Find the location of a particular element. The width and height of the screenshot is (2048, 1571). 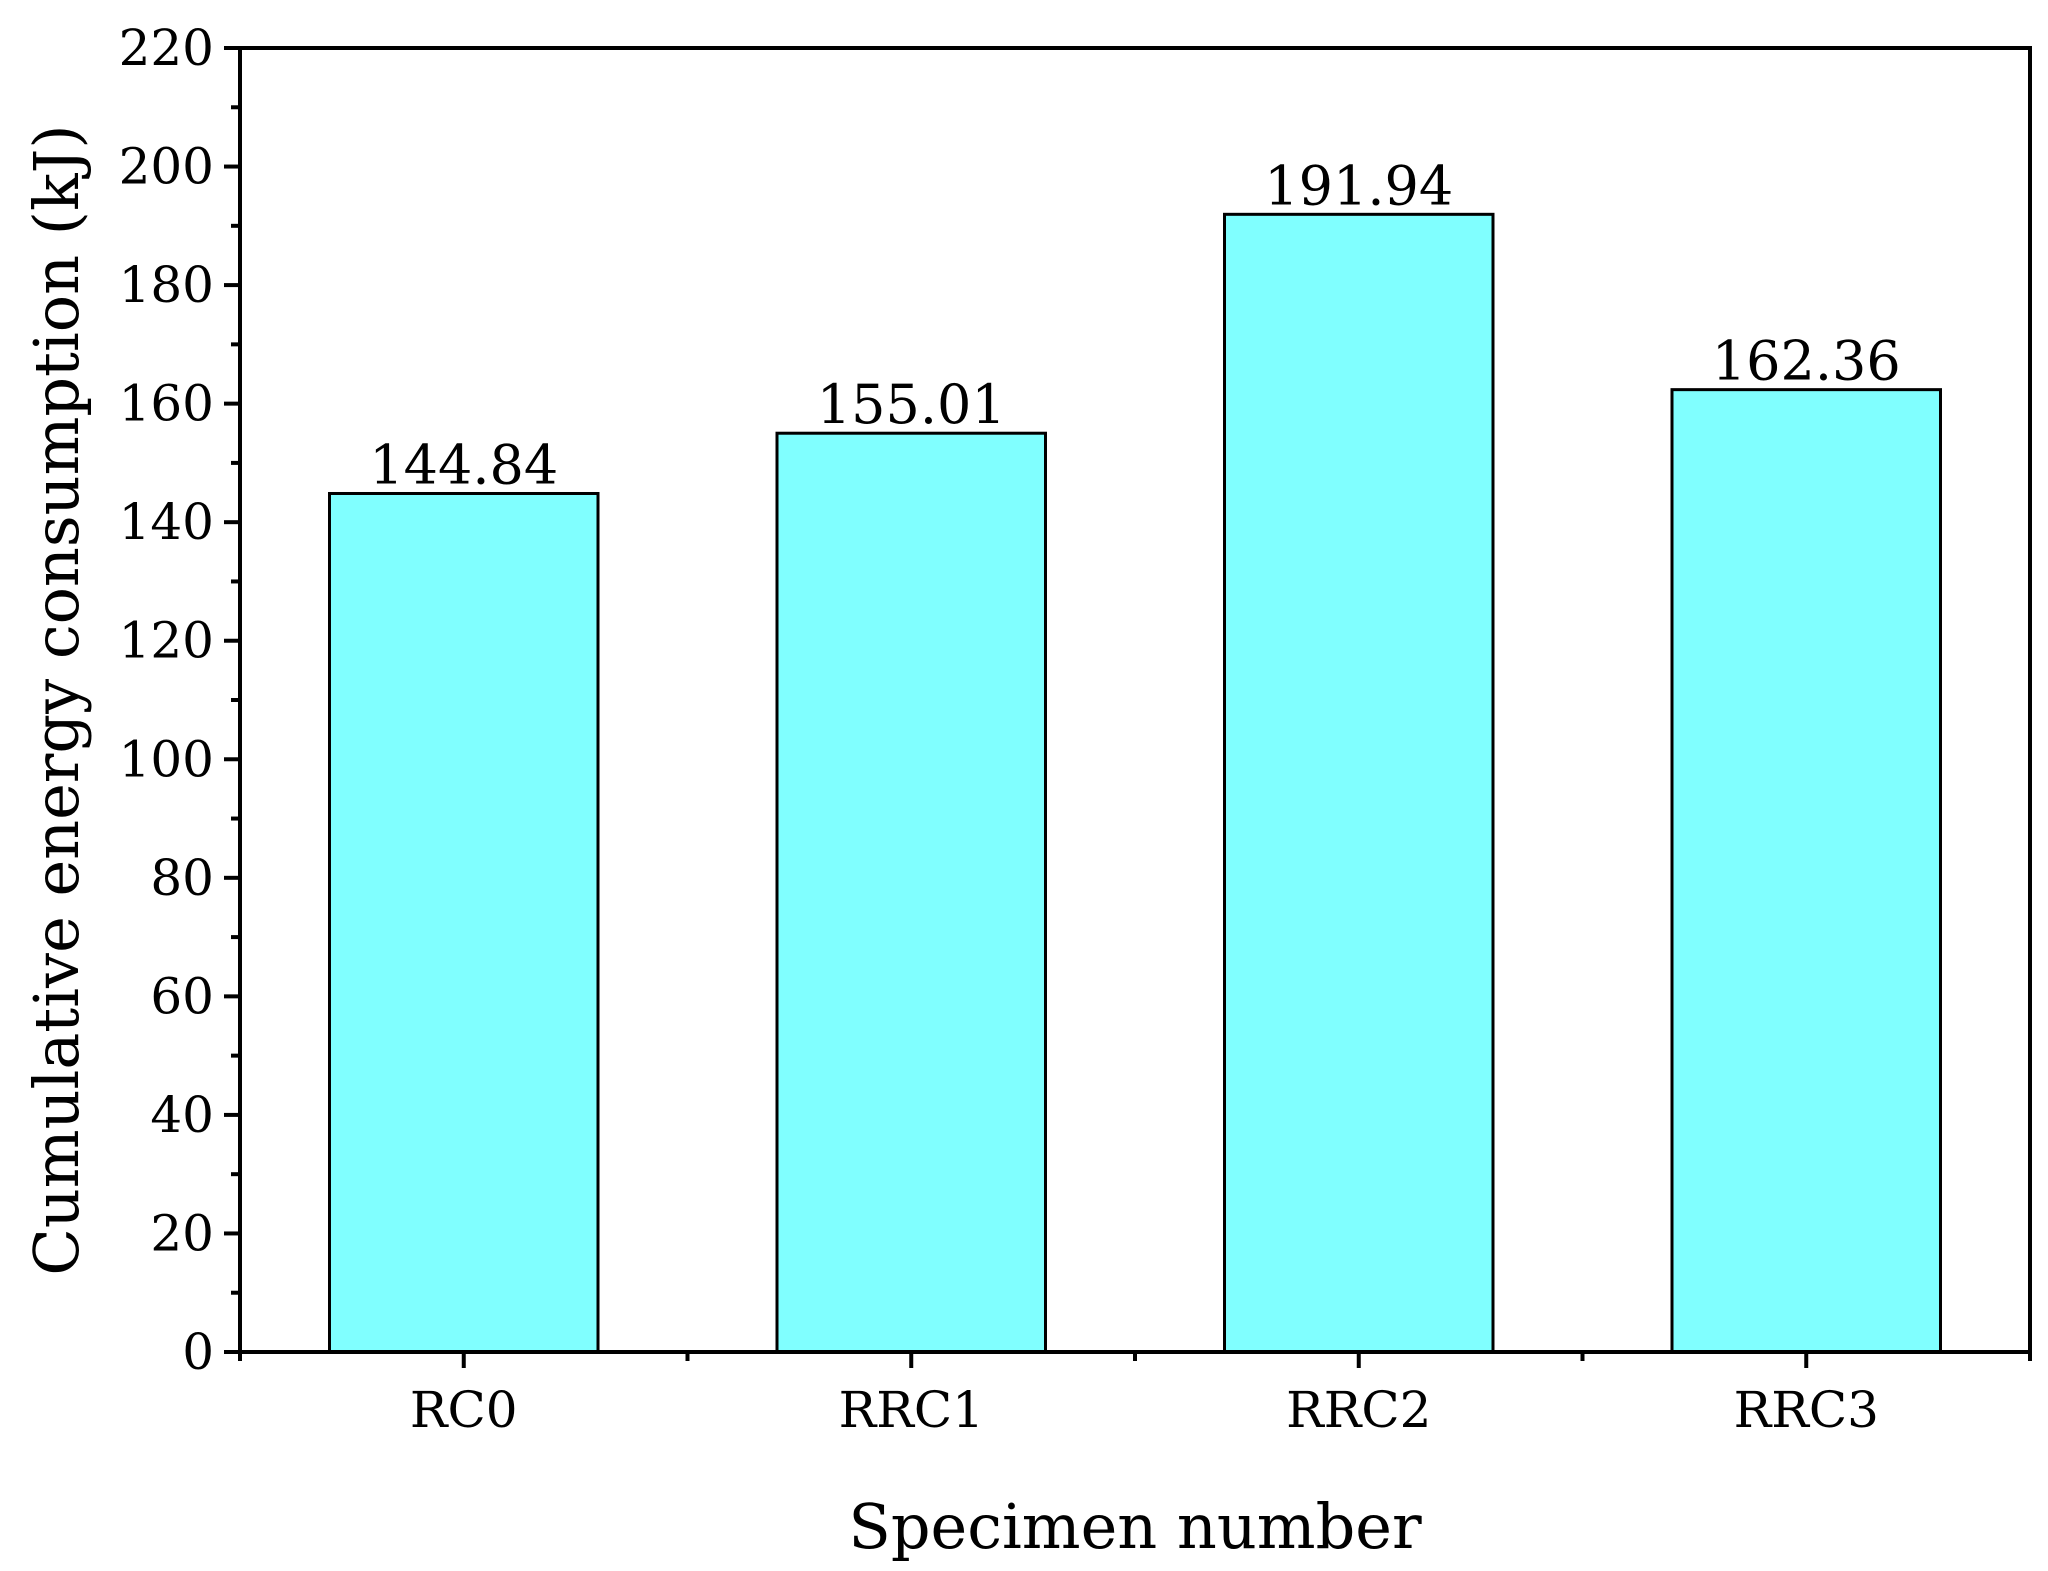

y-tick-label: 0 is located at coordinates (198, 1352).